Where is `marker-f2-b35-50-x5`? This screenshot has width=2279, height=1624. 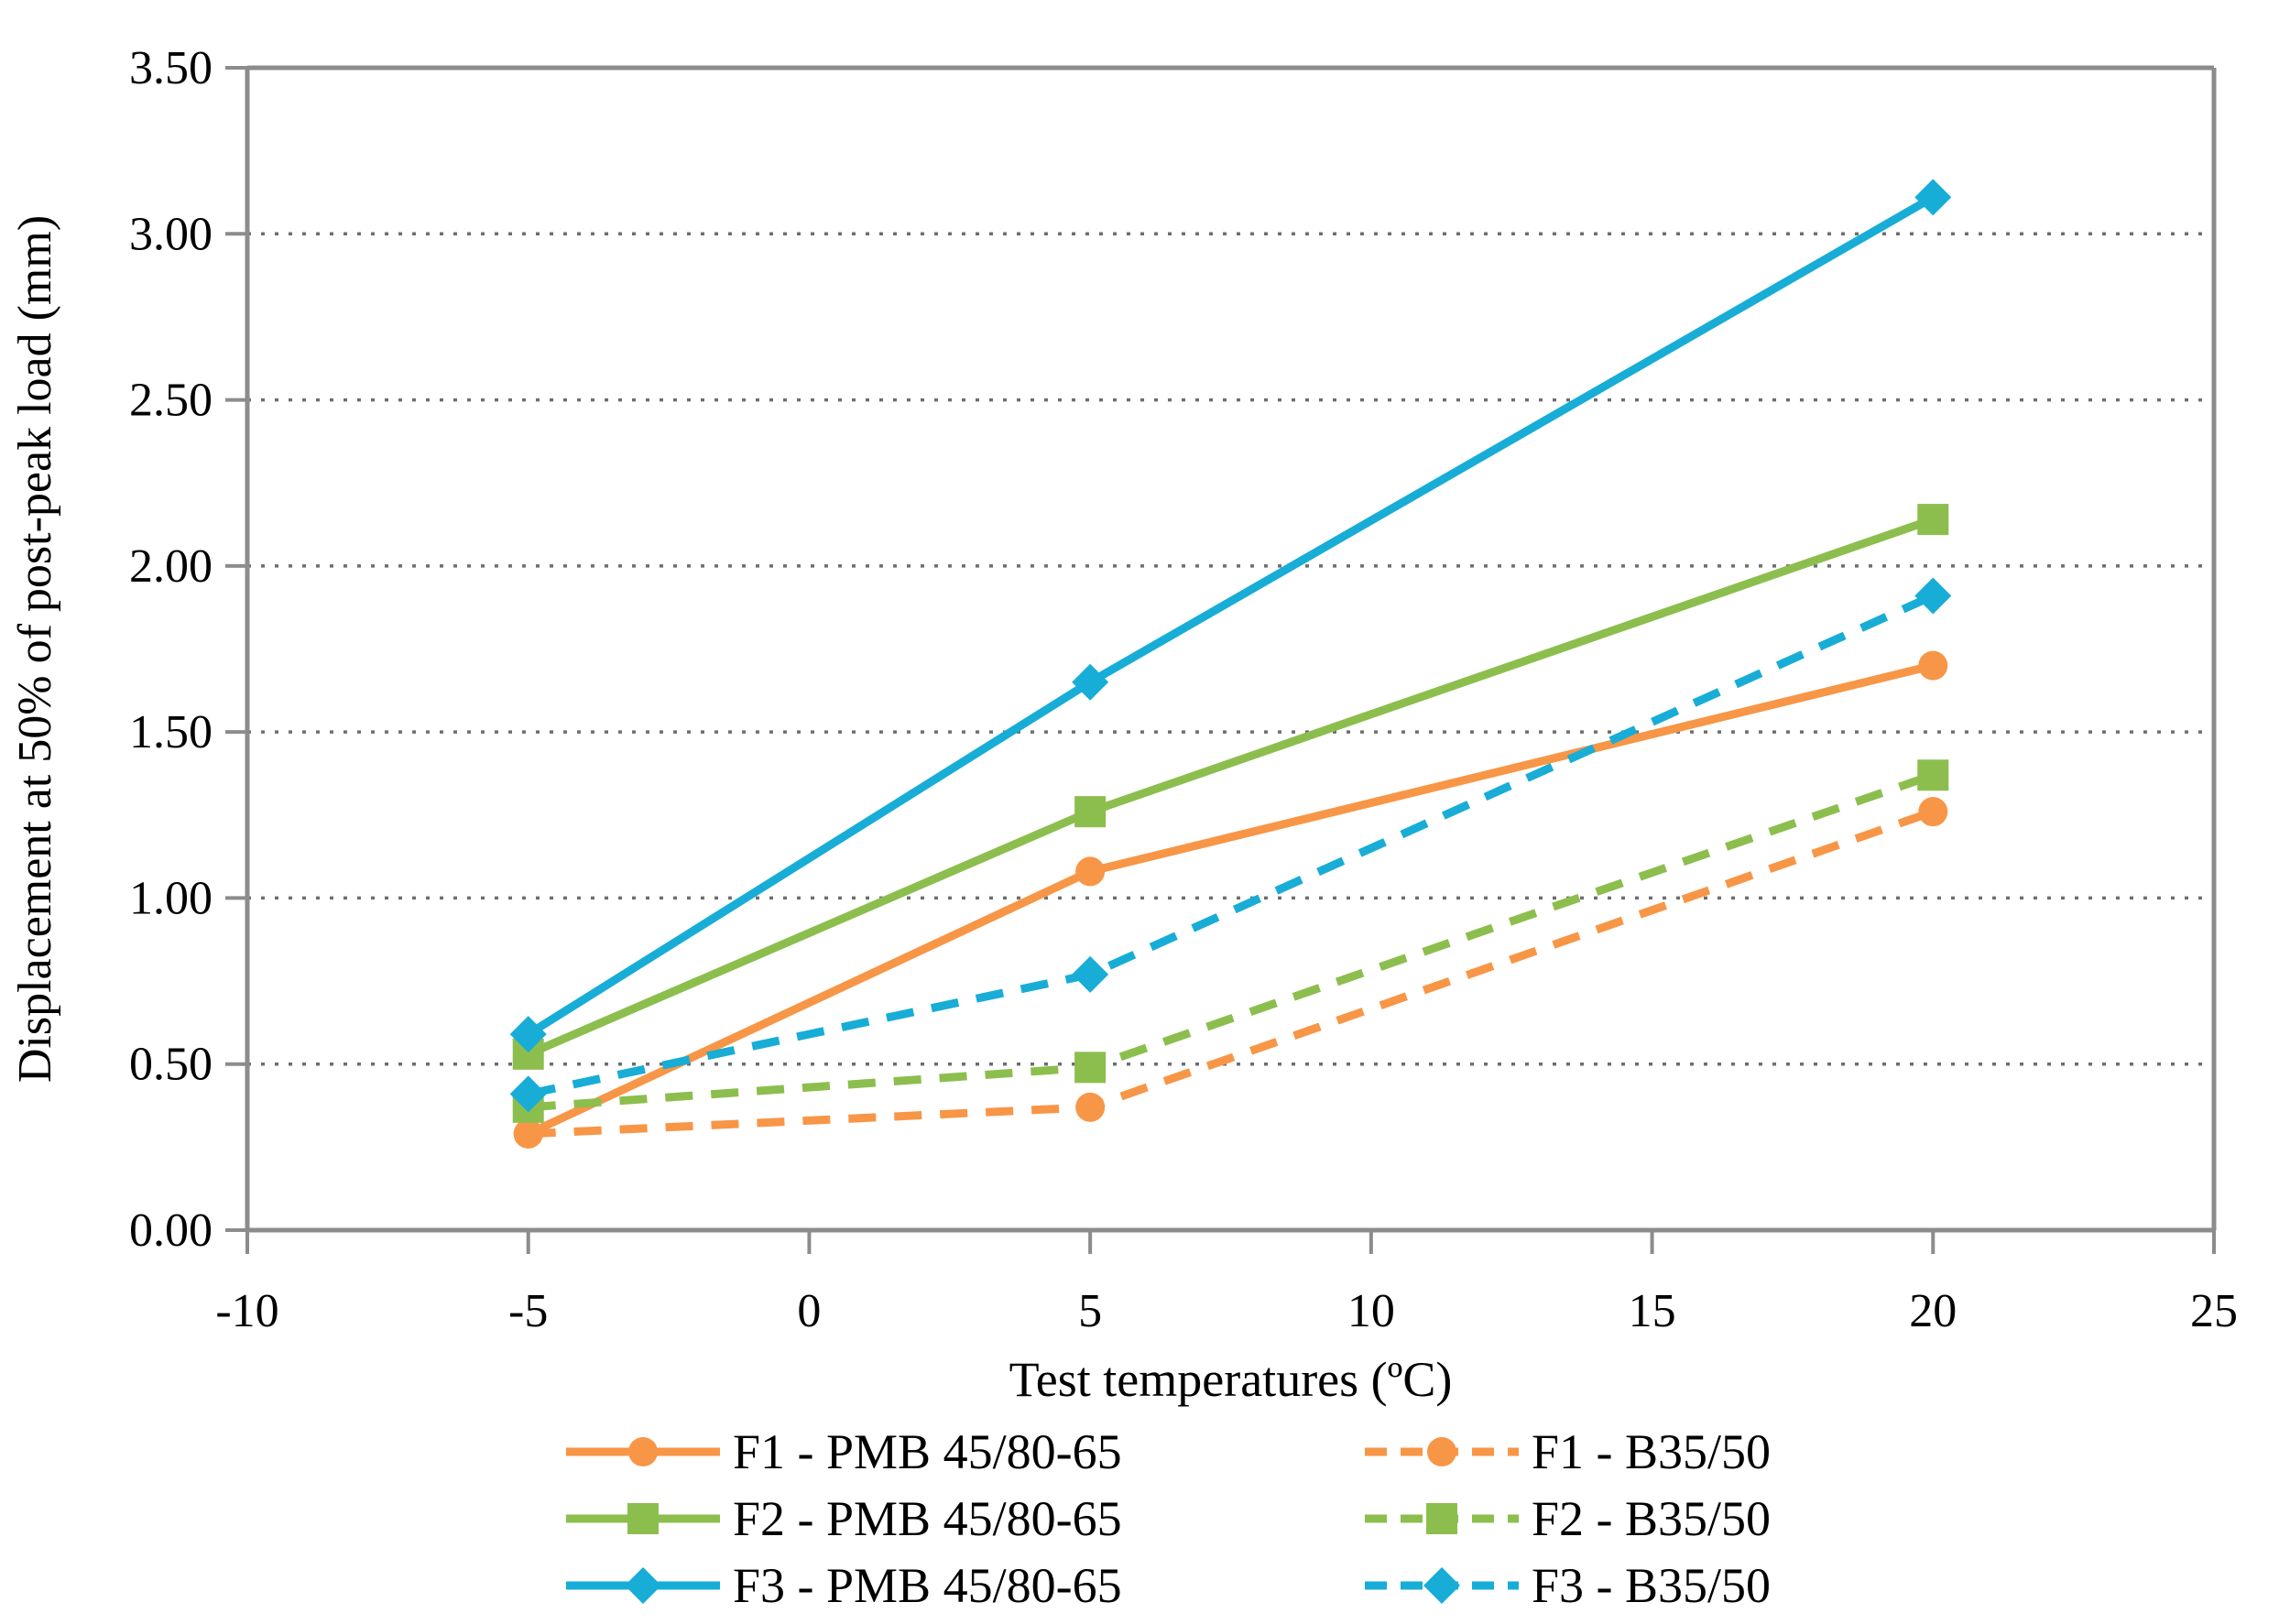 marker-f2-b35-50-x5 is located at coordinates (1090, 1068).